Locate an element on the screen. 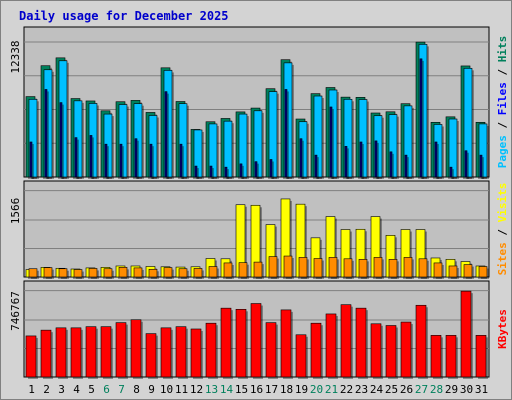 The image size is (512, 400). x-tick-label: 9 is located at coordinates (151, 389).